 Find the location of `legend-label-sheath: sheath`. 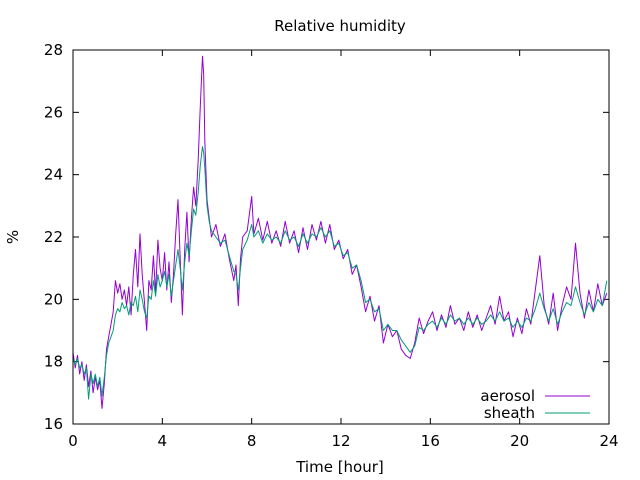

legend-label-sheath: sheath is located at coordinates (509, 413).